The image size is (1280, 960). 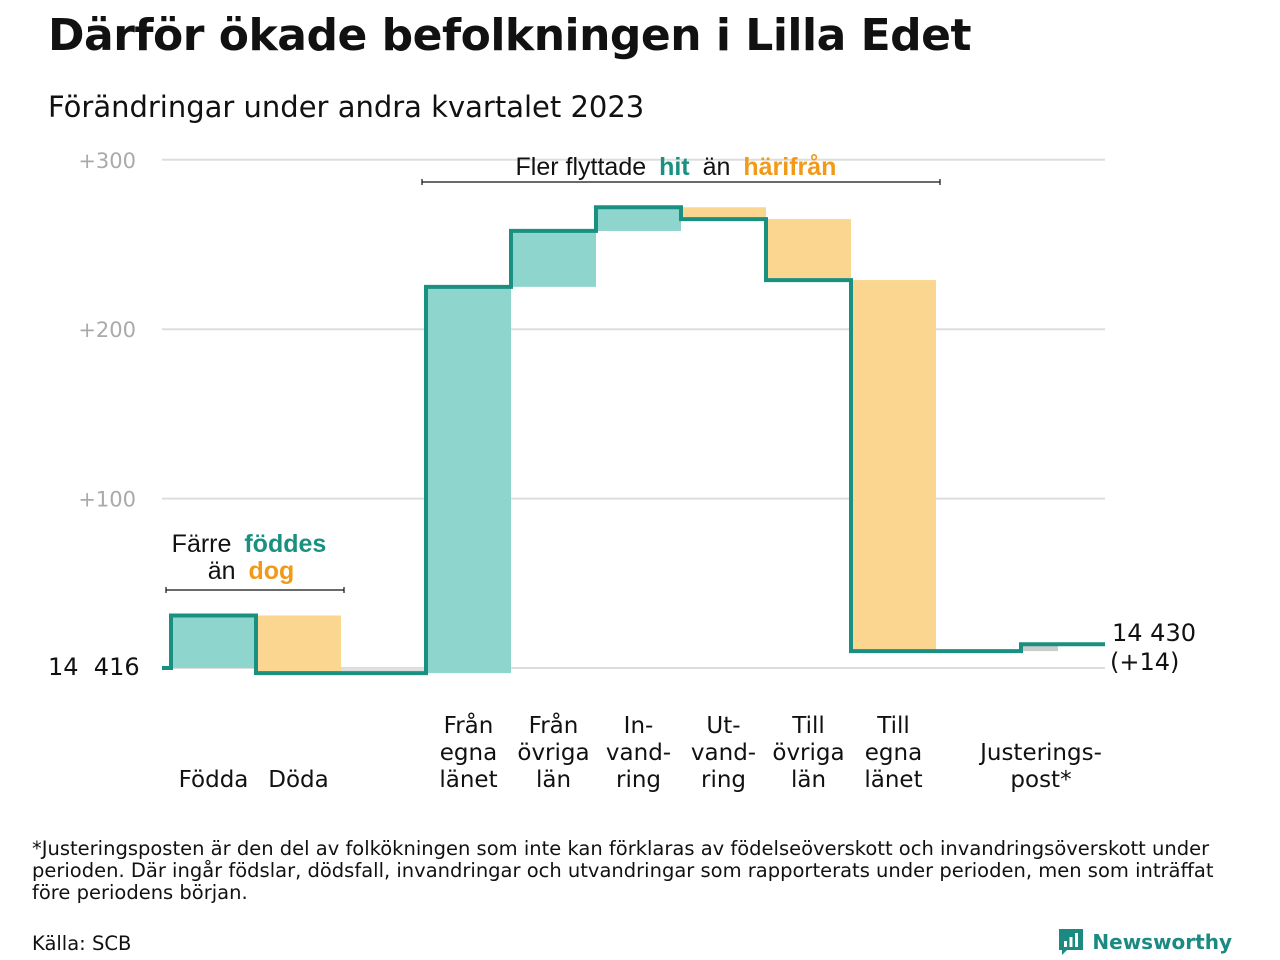 I want to click on brand-logo: Newsworthy, so click(x=1145, y=942).